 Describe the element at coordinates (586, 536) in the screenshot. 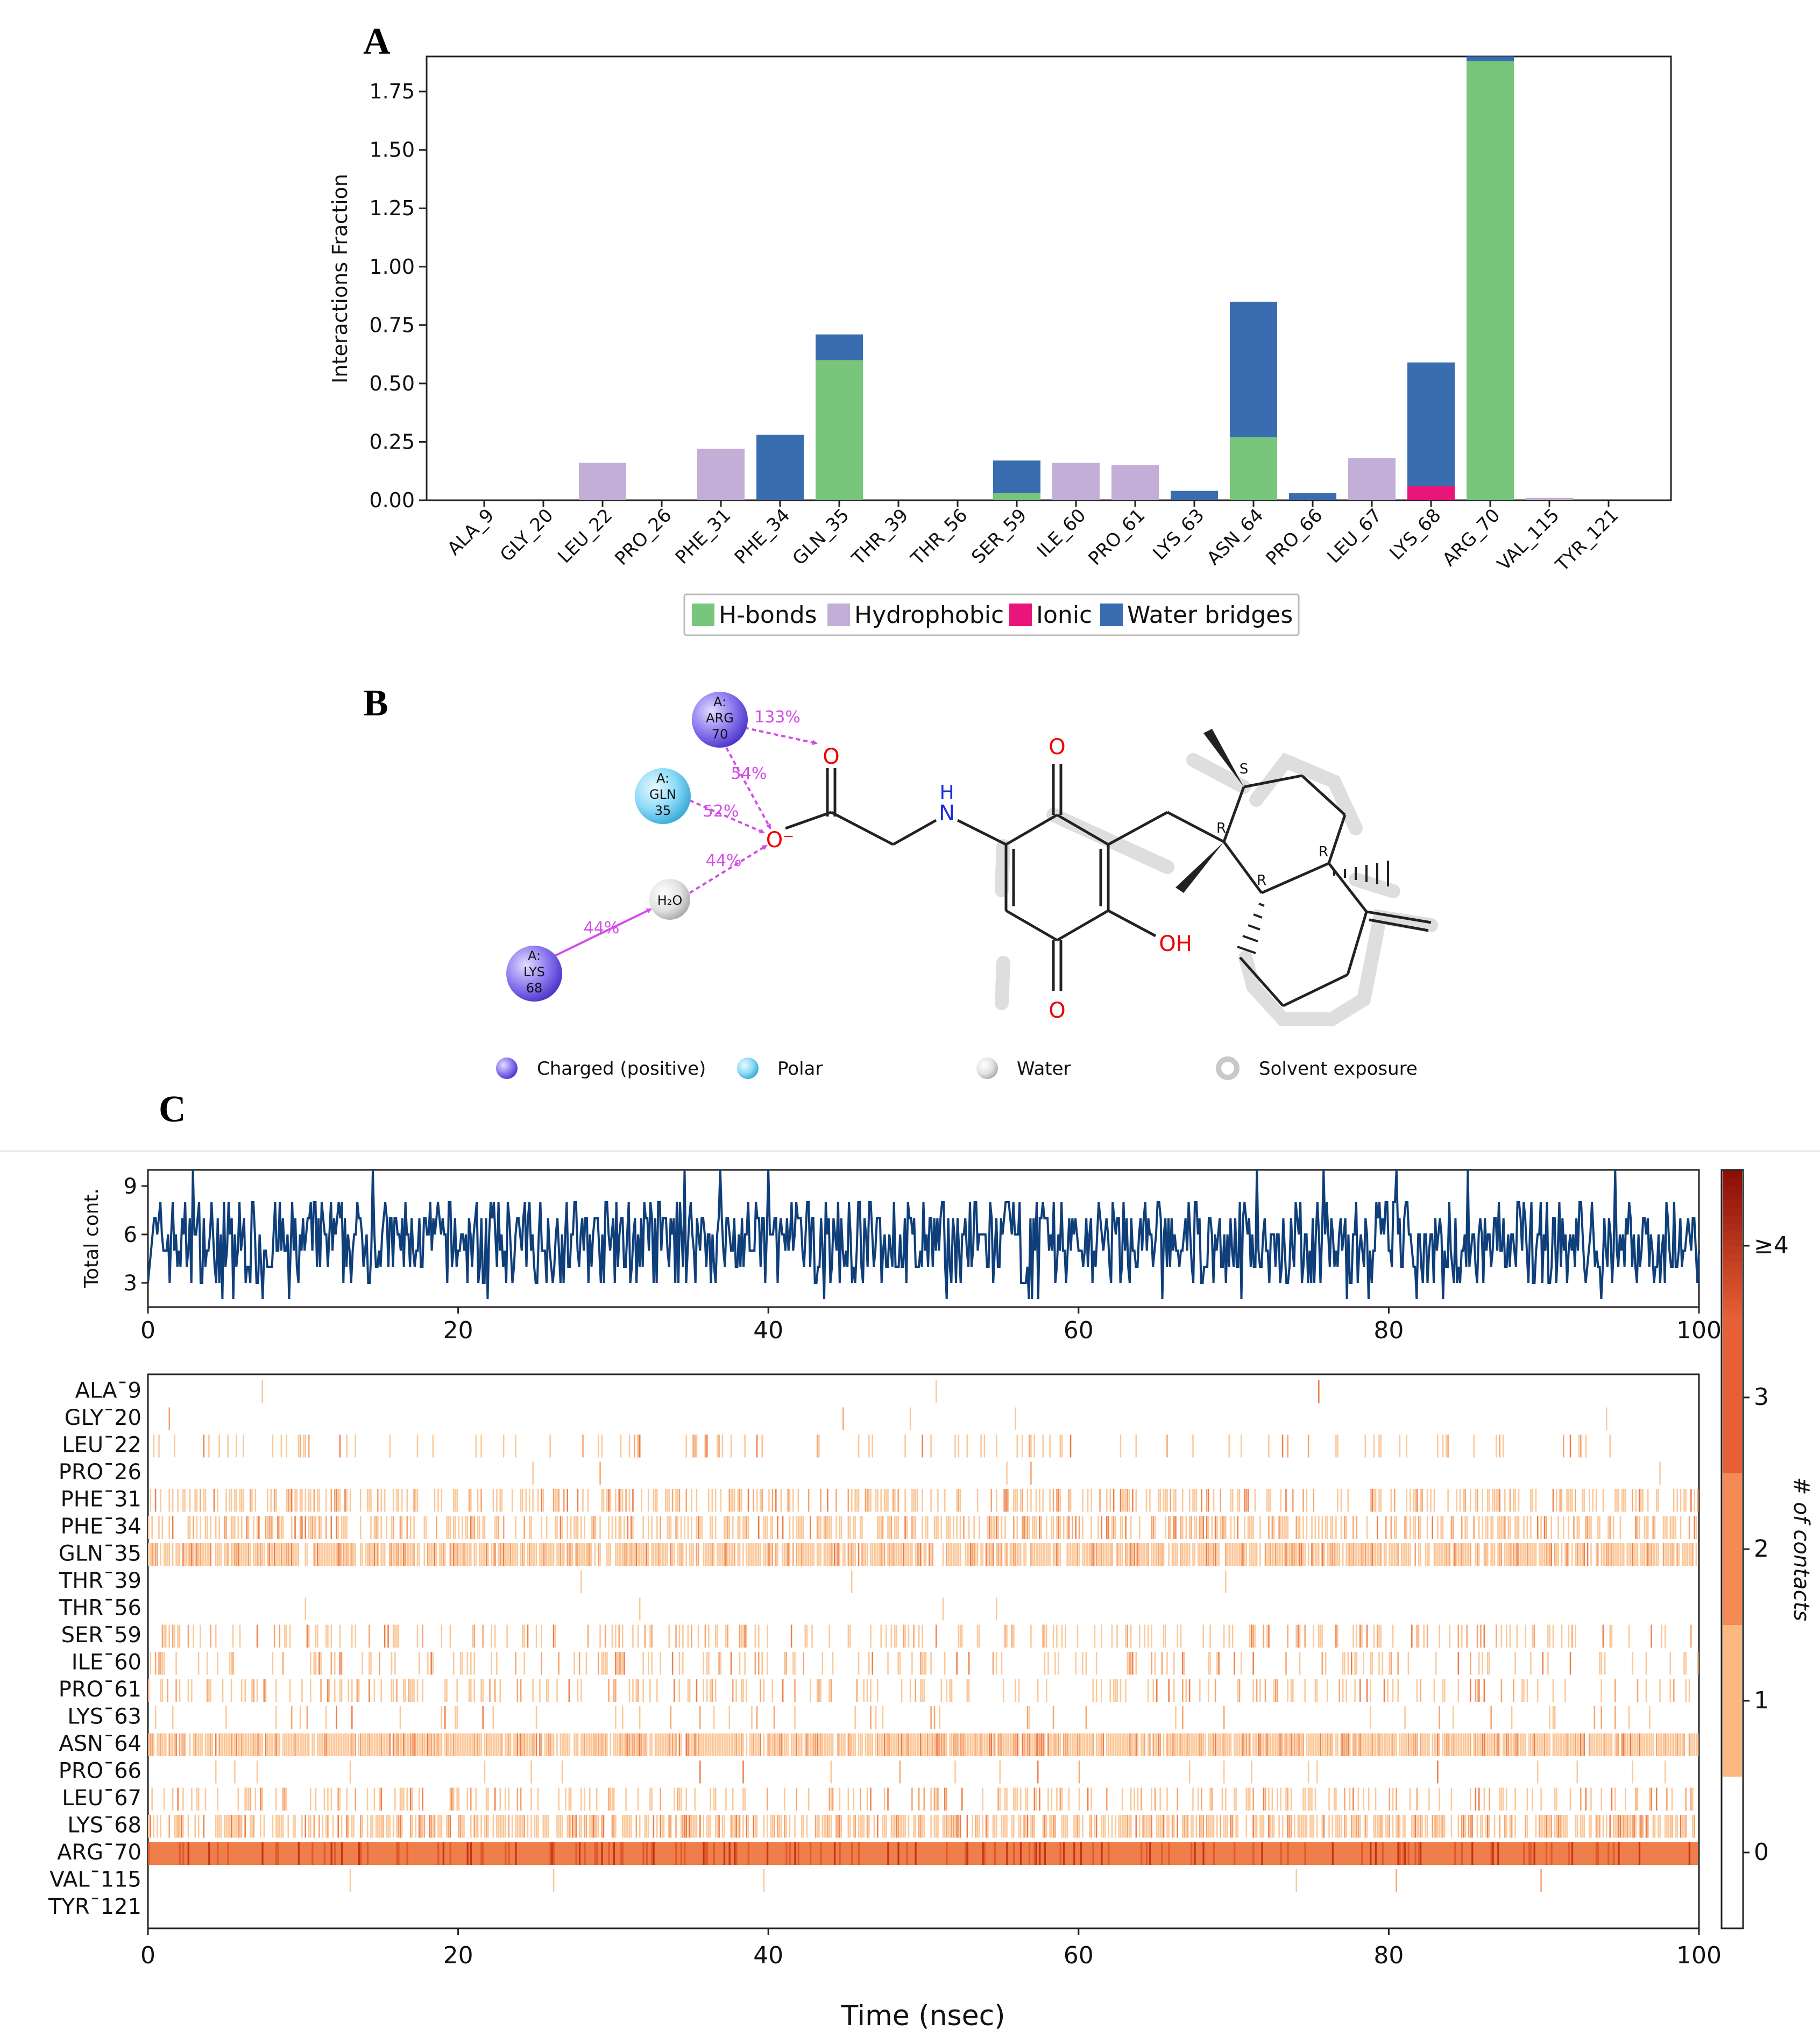

I see `x-tick-label: LEU_22` at that location.